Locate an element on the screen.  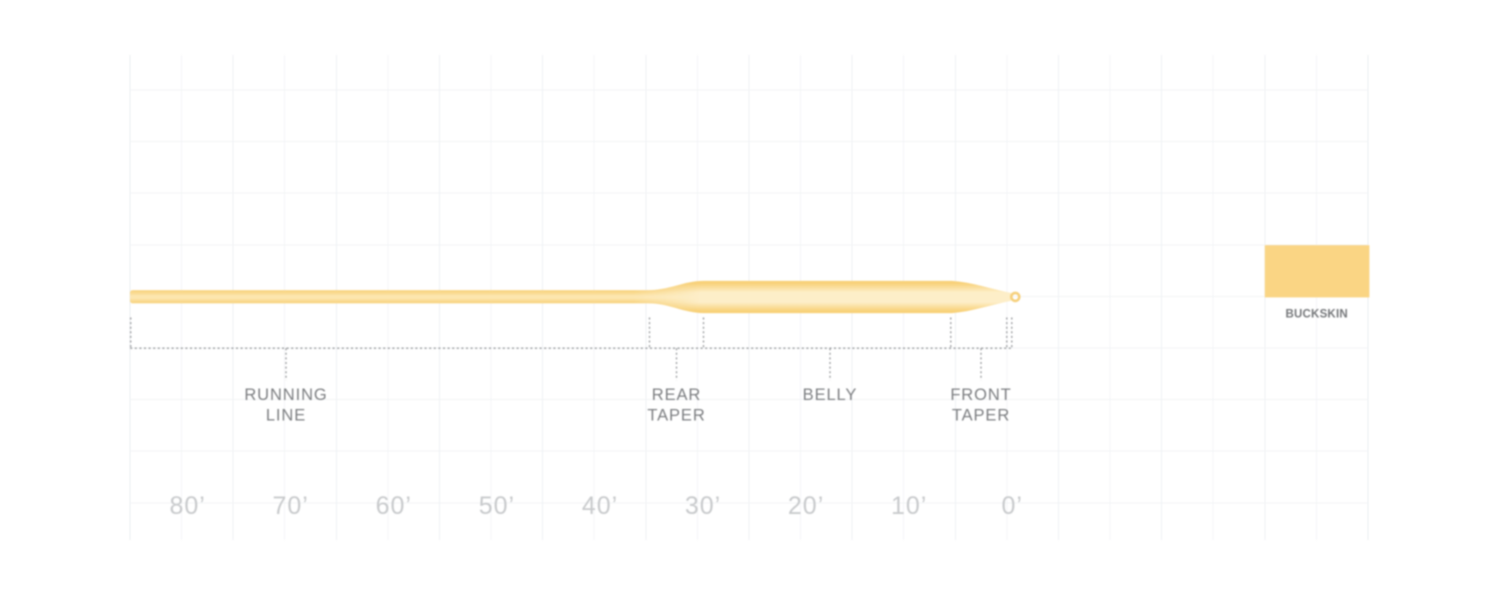
svg-text: FRONT is located at coordinates (980, 395).